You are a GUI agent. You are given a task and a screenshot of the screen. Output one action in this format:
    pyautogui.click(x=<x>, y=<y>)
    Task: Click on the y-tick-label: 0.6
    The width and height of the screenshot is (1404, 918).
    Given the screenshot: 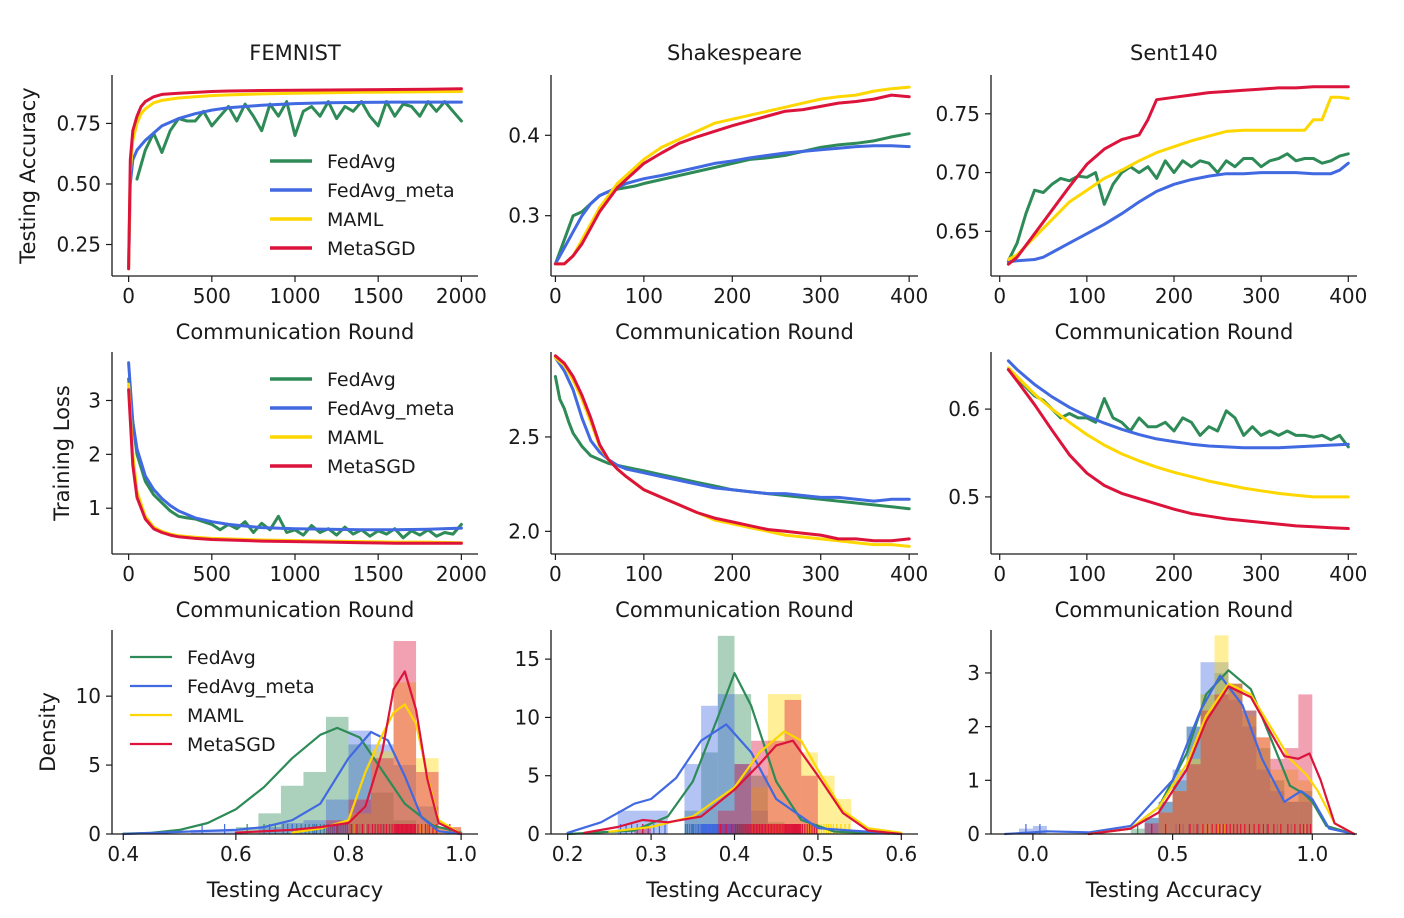 What is the action you would take?
    pyautogui.click(x=964, y=409)
    